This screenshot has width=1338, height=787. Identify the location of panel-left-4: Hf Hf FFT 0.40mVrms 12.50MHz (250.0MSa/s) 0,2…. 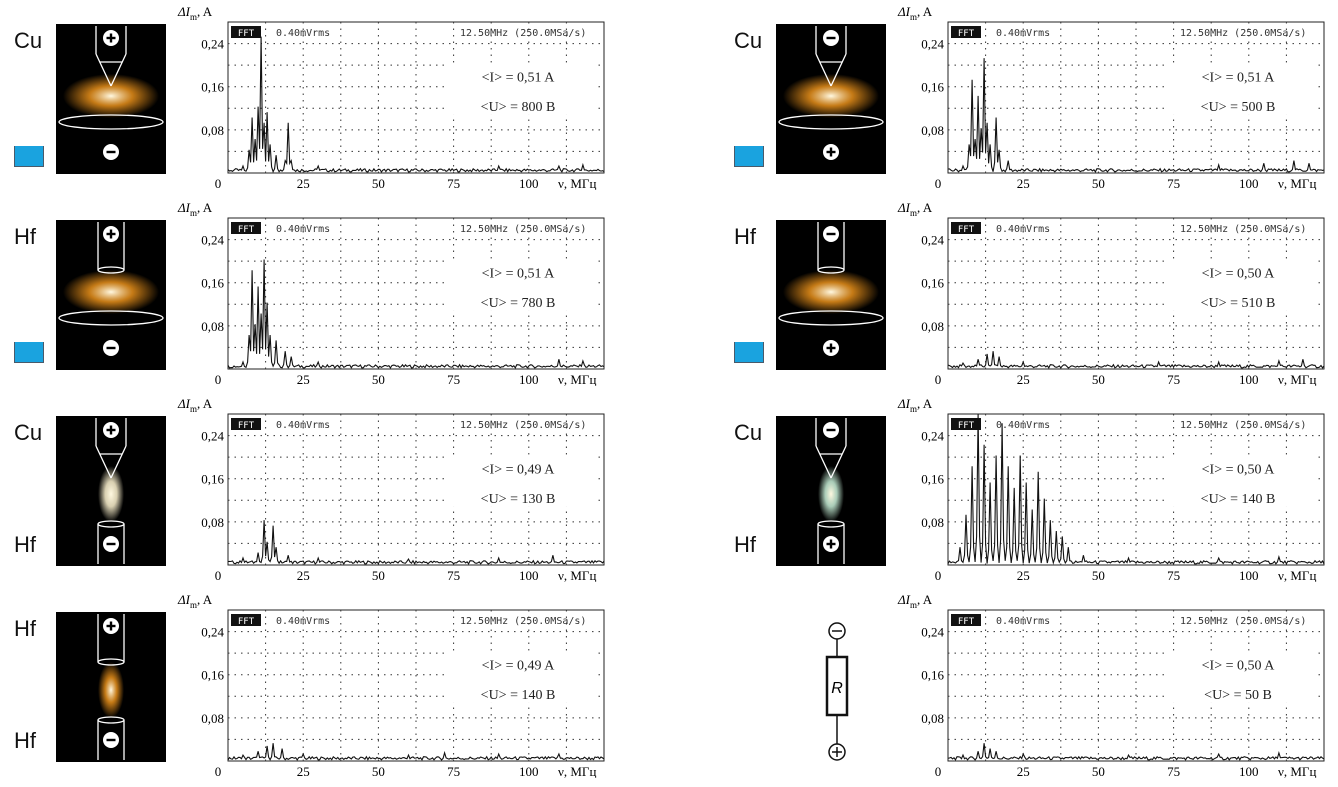
(330, 683).